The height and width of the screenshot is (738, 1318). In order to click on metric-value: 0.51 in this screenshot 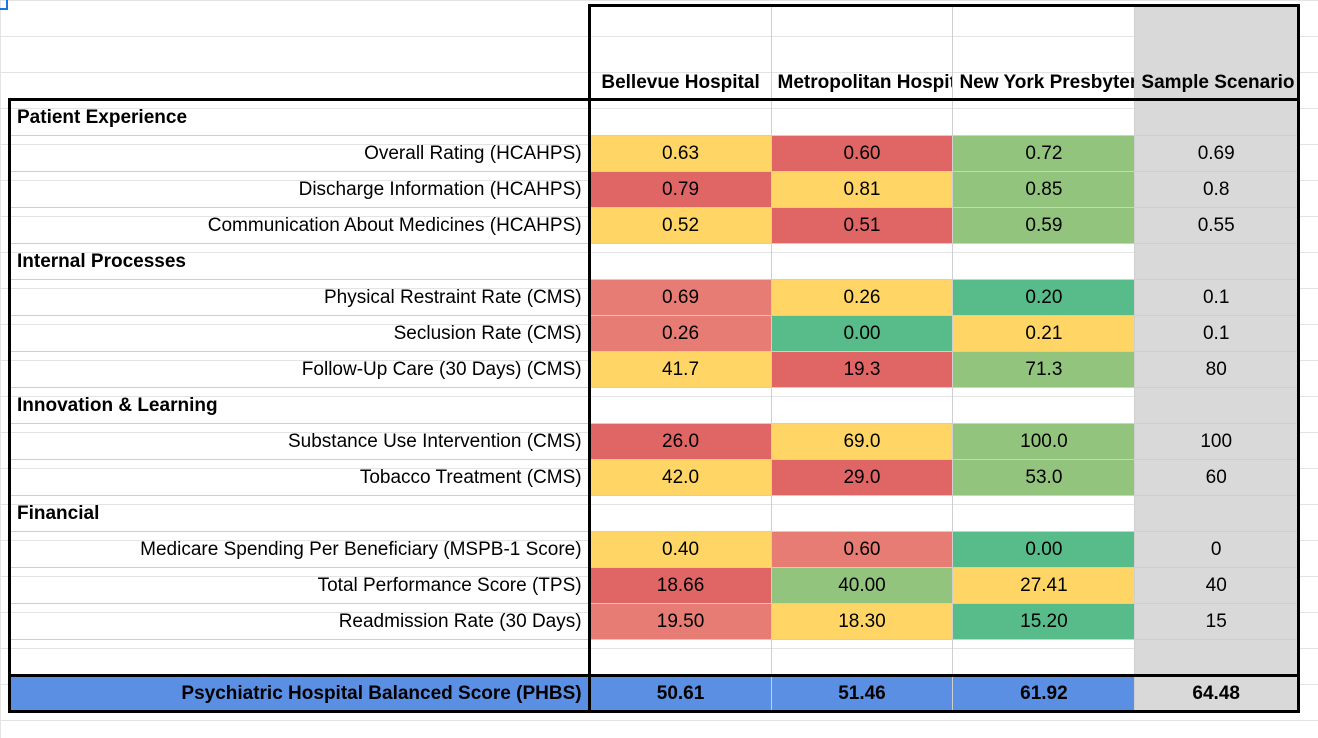, I will do `click(862, 225)`.